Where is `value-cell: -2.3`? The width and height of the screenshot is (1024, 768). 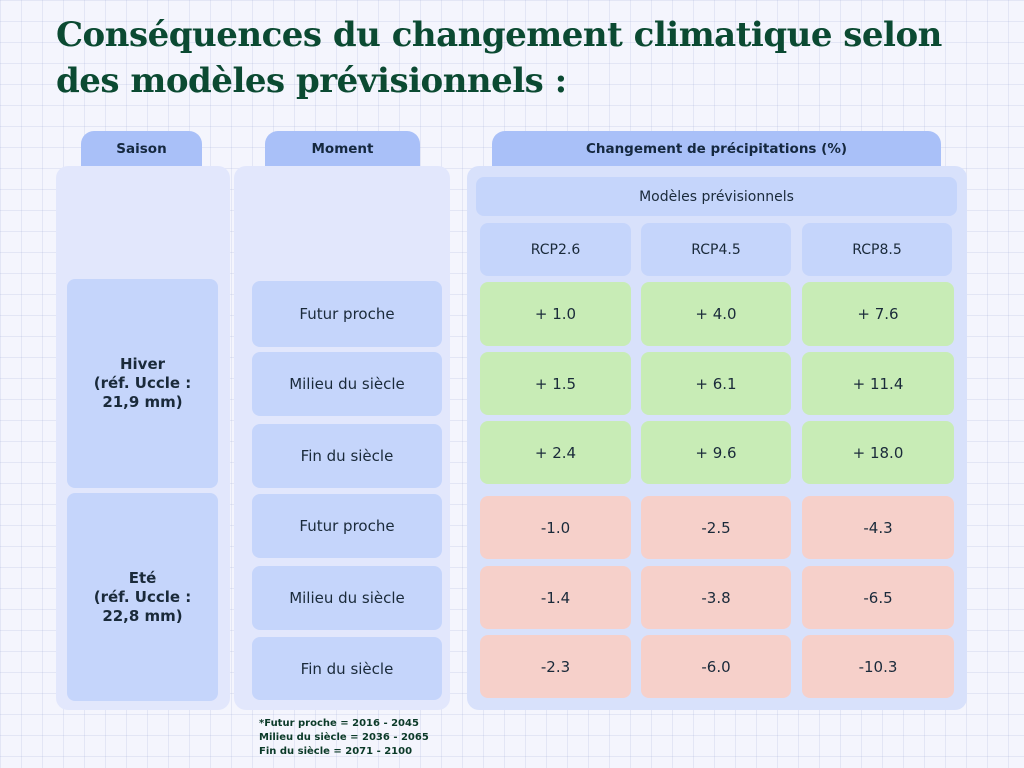 value-cell: -2.3 is located at coordinates (555, 666).